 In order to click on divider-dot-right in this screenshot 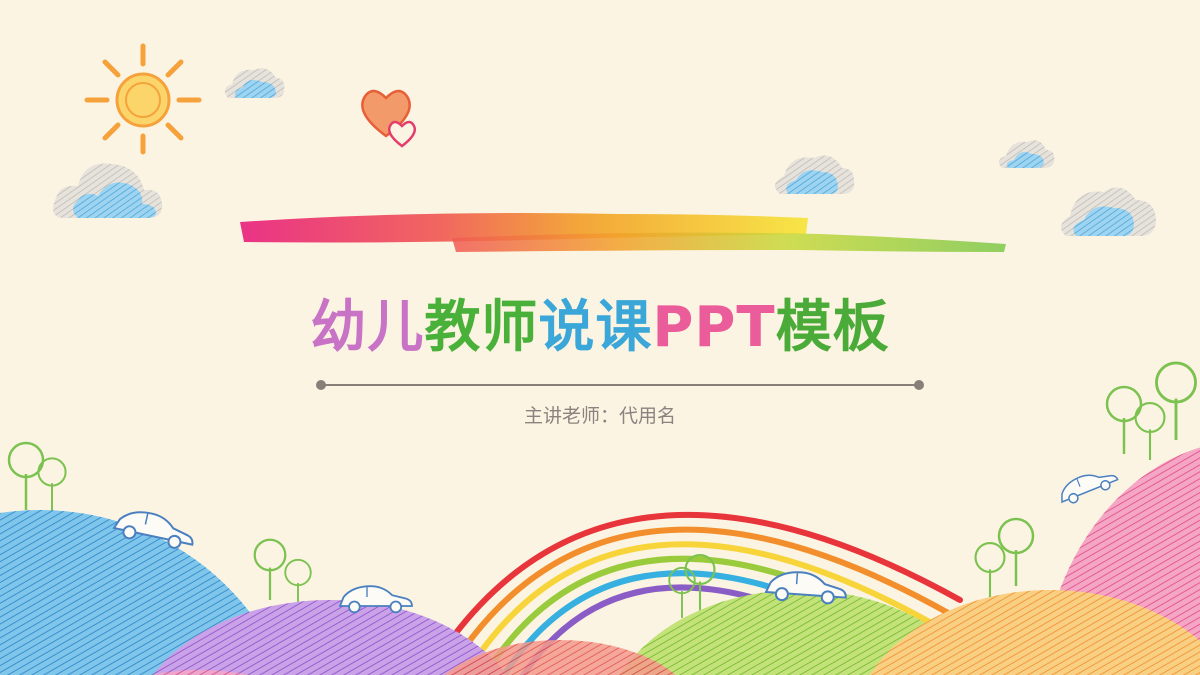, I will do `click(919, 385)`.